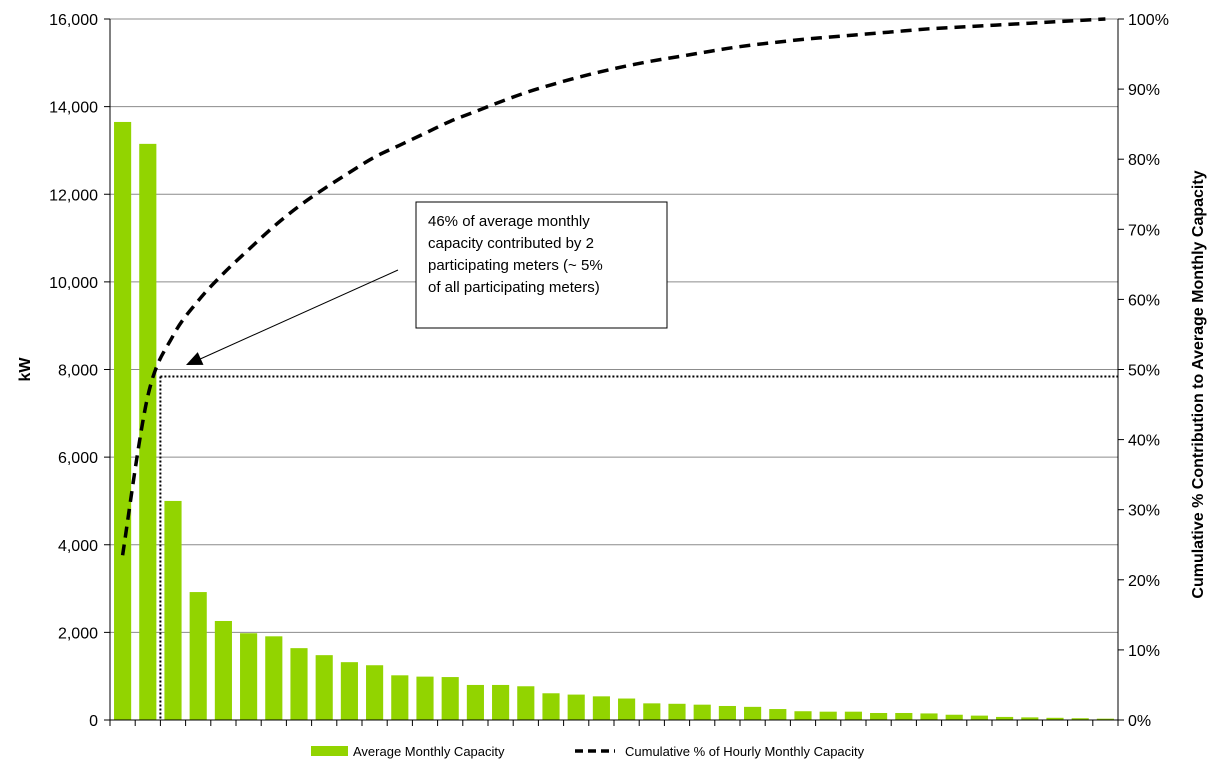 Image resolution: width=1219 pixels, height=766 pixels. I want to click on callout-line: of all participating meters), so click(514, 287).